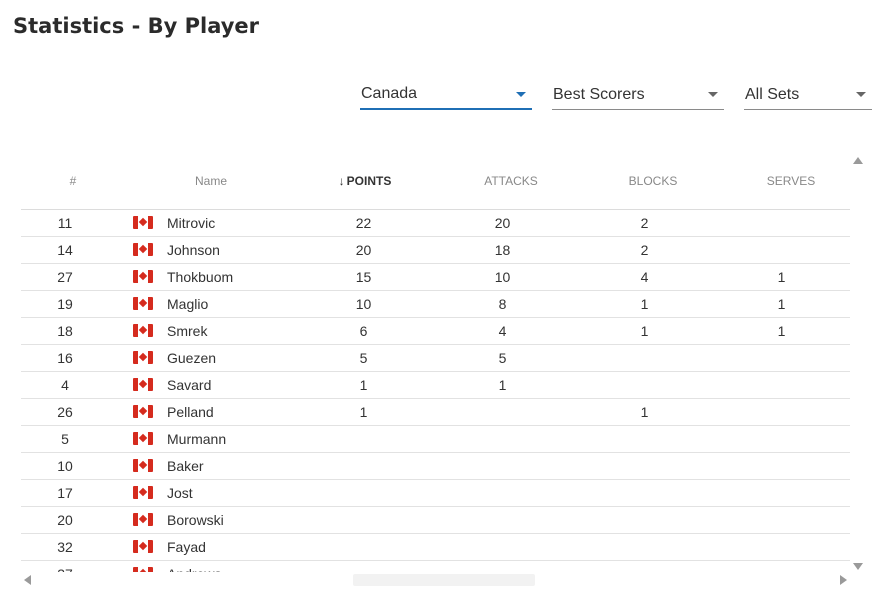 This screenshot has width=889, height=605. What do you see at coordinates (861, 94) in the screenshot?
I see `caret-down-icon` at bounding box center [861, 94].